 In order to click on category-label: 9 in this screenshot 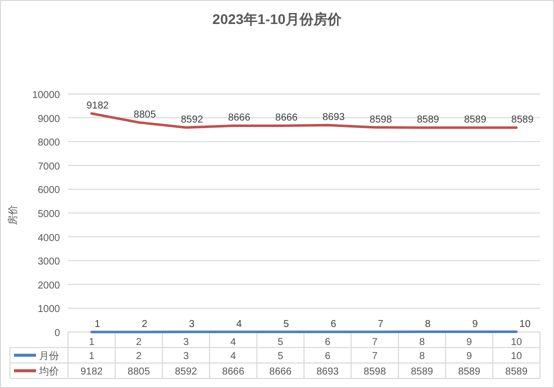, I will do `click(469, 356)`.